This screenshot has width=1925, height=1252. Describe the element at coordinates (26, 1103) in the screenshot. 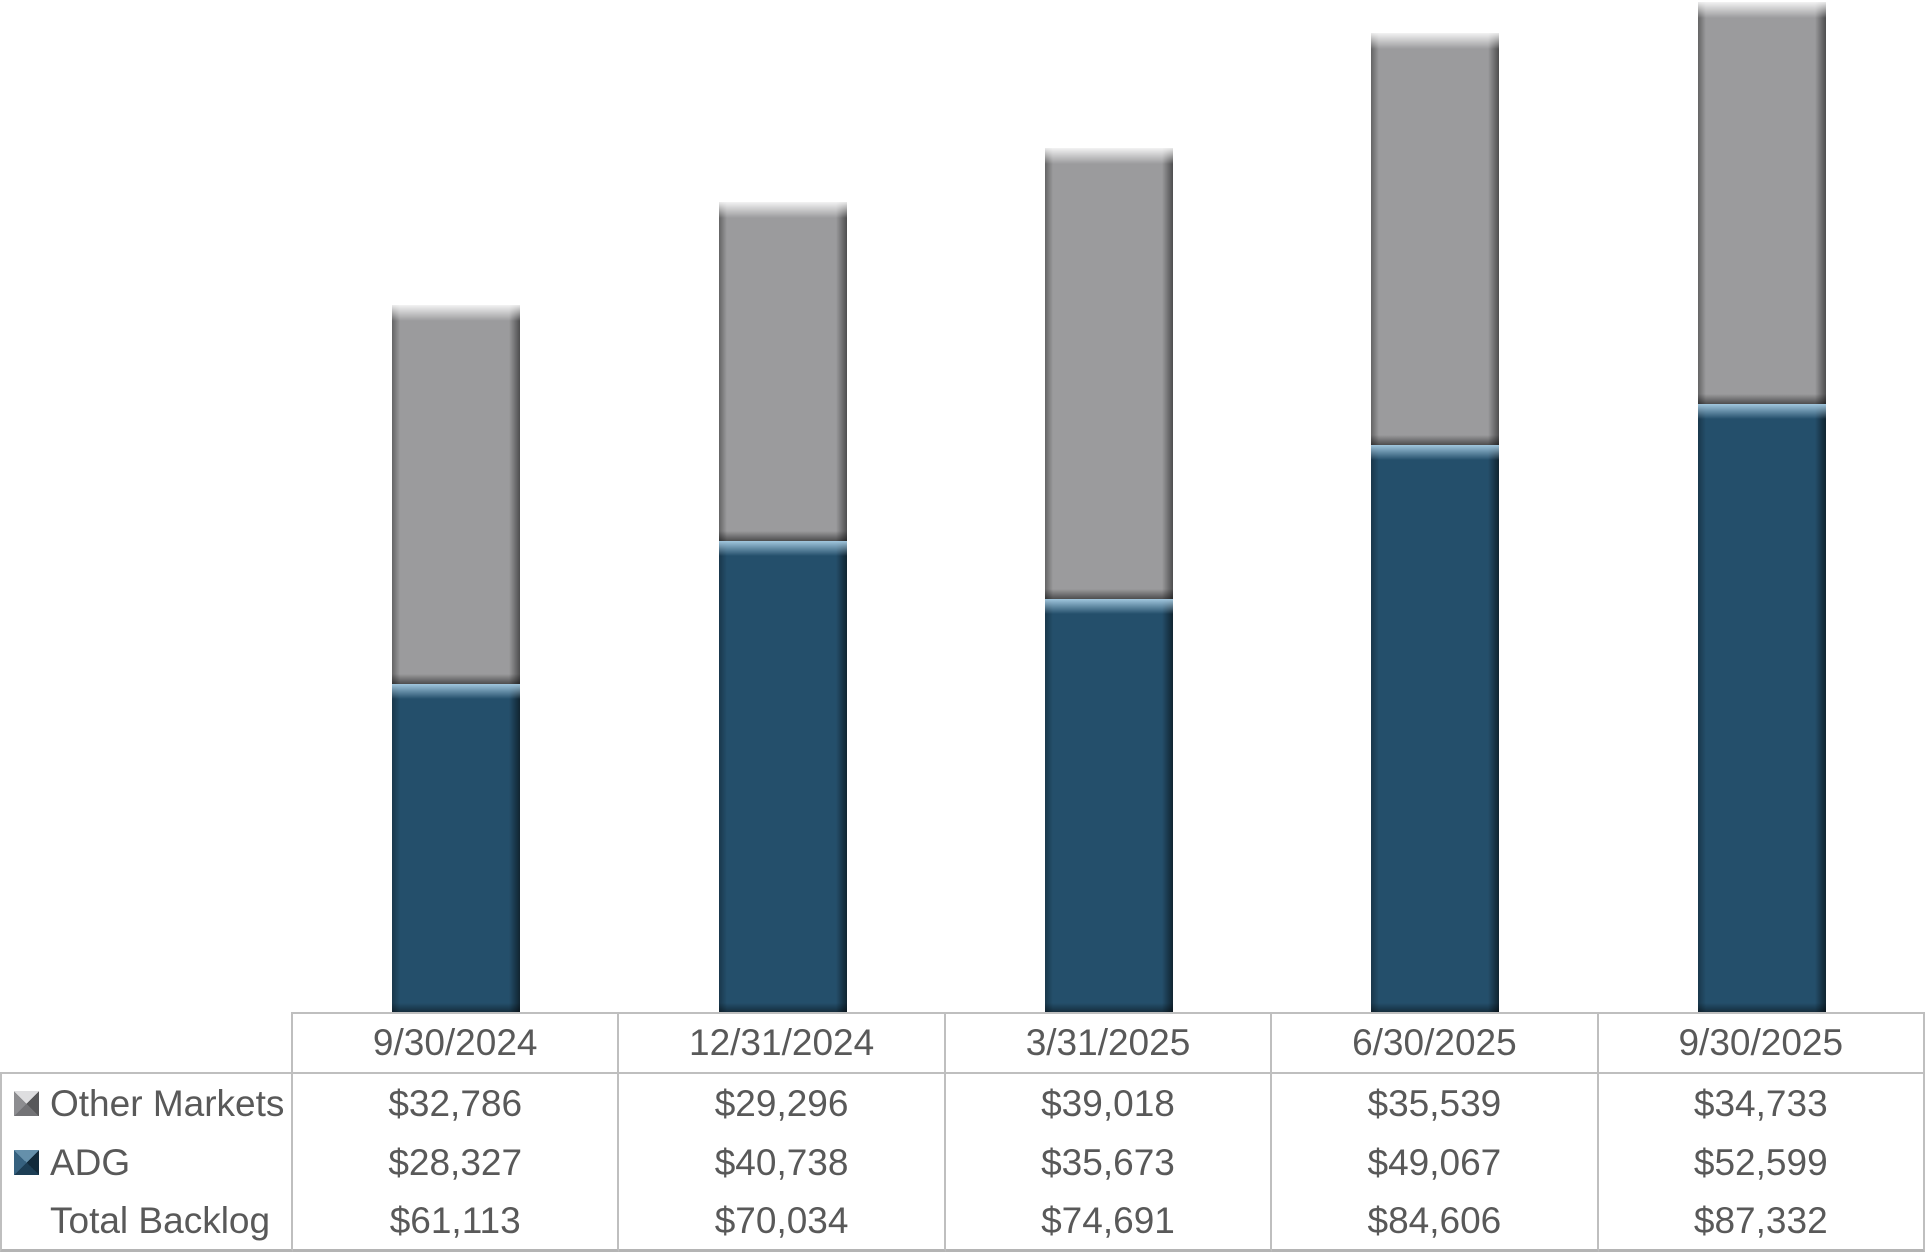

I see `legend-key-other-icon` at that location.